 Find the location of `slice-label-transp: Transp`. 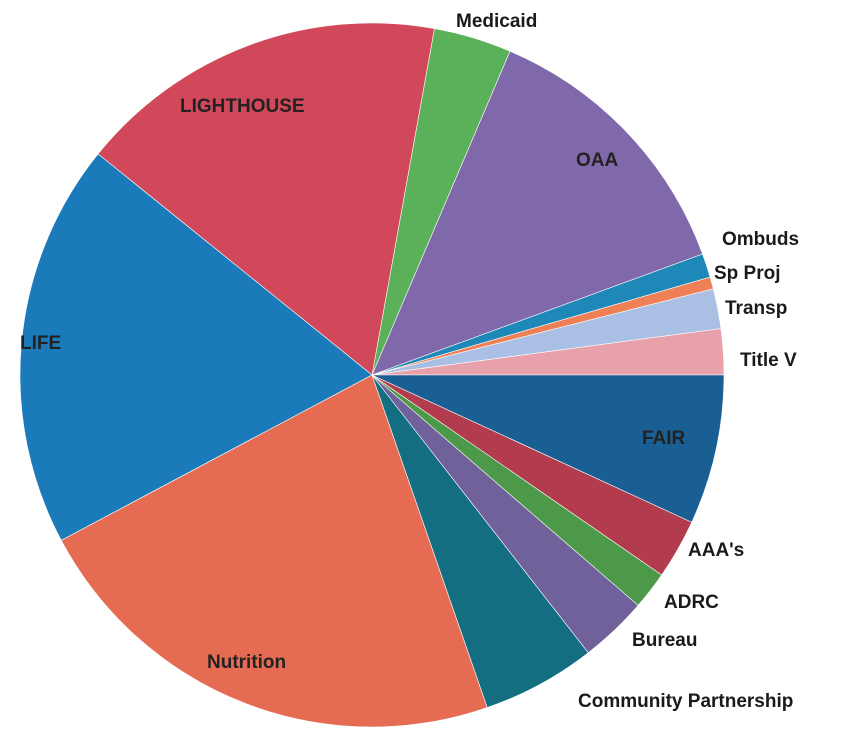

slice-label-transp: Transp is located at coordinates (756, 308).